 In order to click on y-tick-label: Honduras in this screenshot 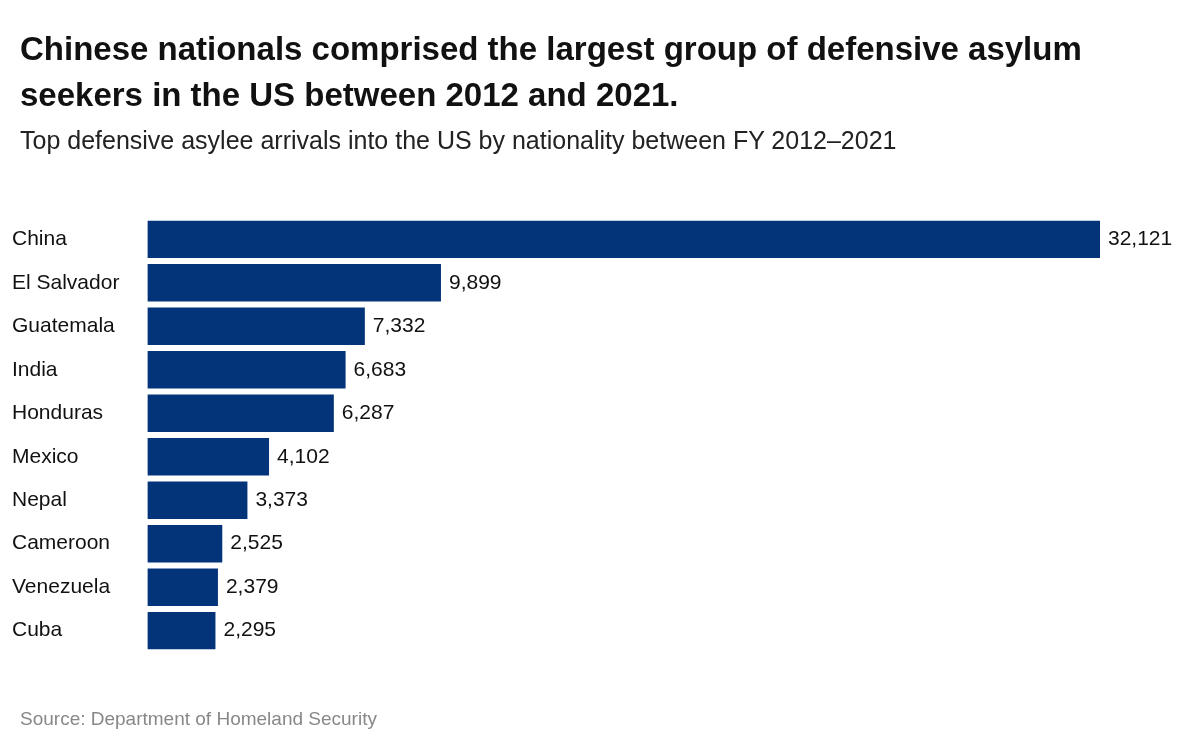, I will do `click(58, 412)`.